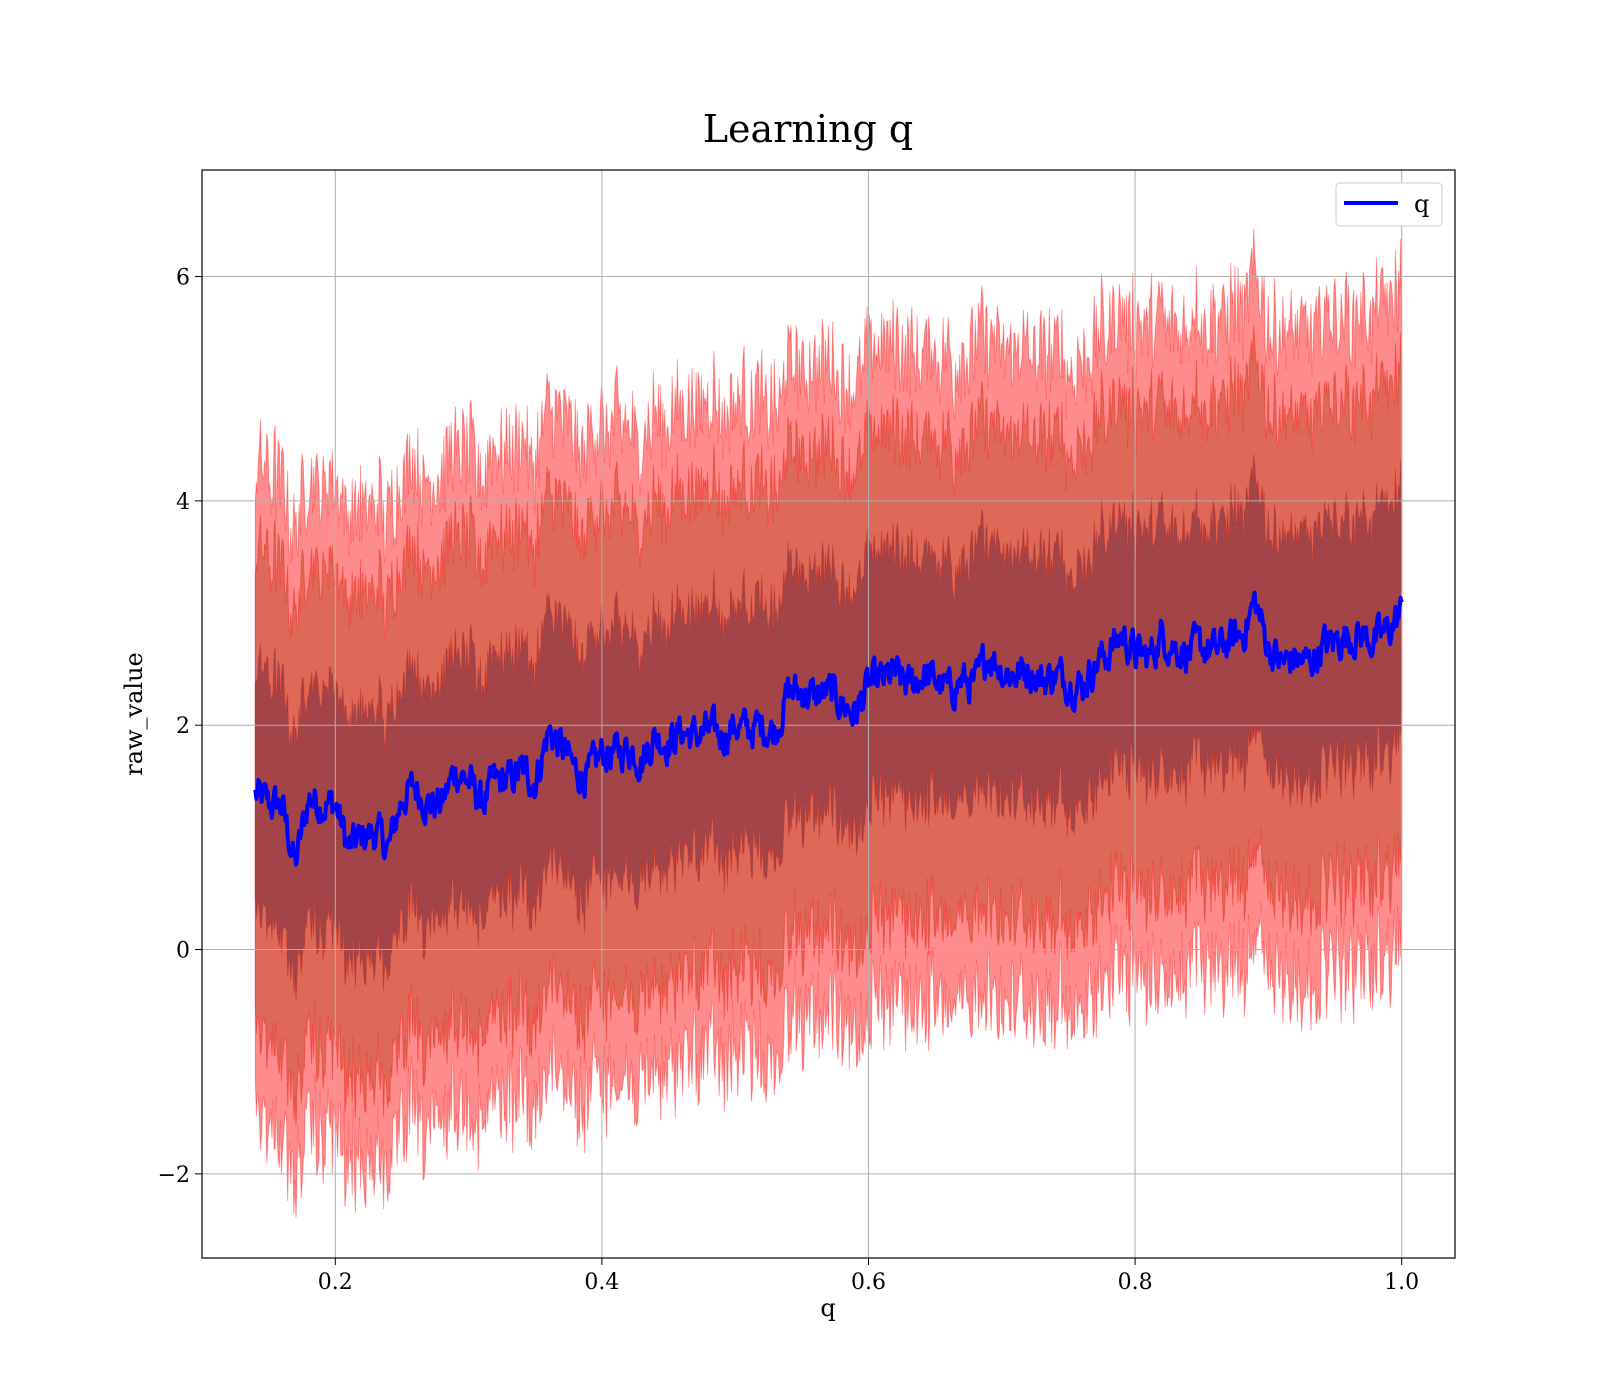 Image resolution: width=1600 pixels, height=1400 pixels. Describe the element at coordinates (808, 129) in the screenshot. I see `chart-title: Learning q` at that location.